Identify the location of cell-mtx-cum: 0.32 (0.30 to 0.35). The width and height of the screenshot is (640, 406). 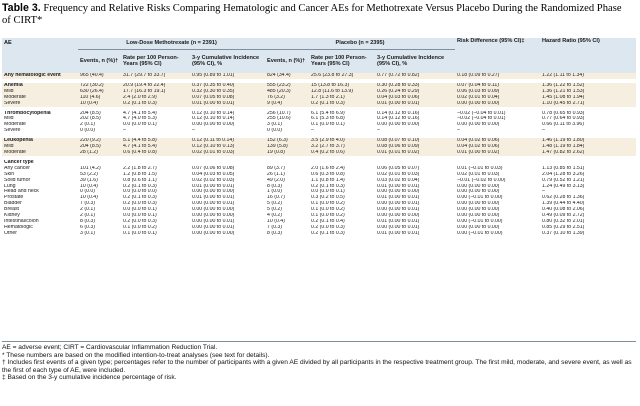
(228, 91).